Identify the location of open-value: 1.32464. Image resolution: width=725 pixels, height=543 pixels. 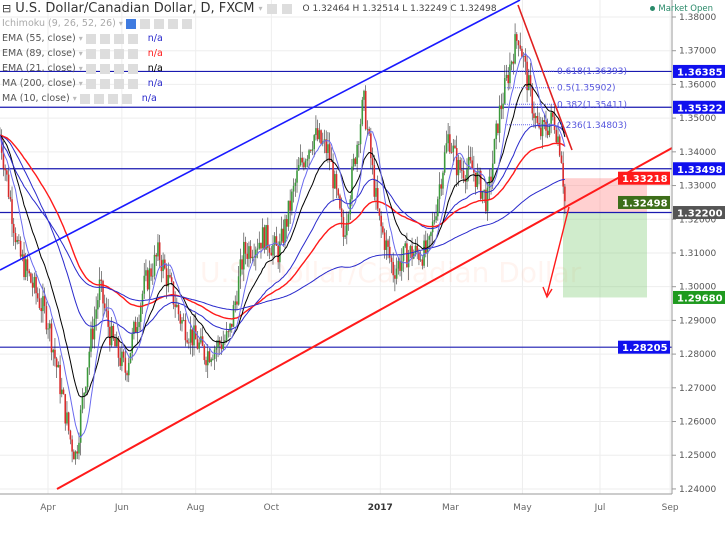
(331, 8).